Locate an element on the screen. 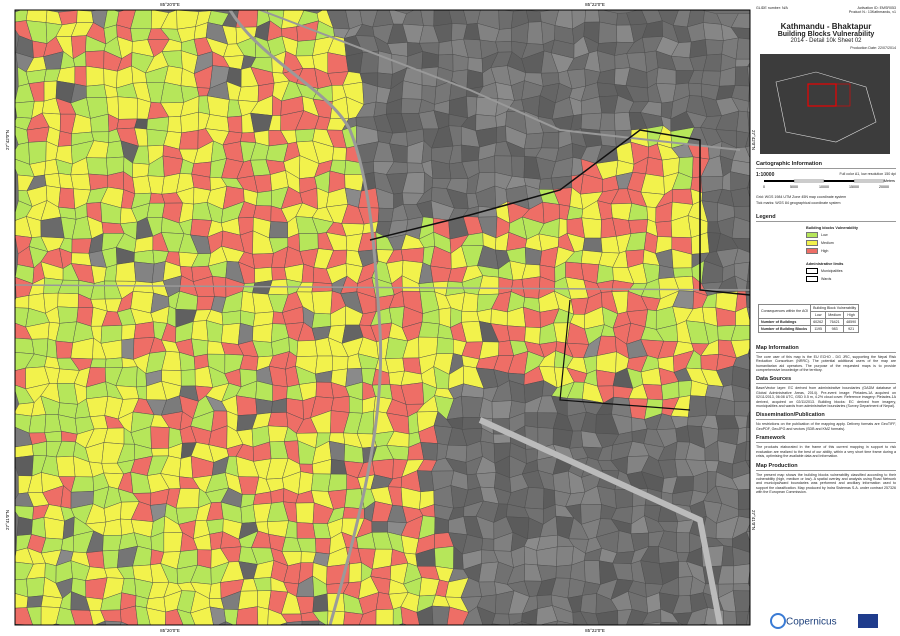 Image resolution: width=900 pixels, height=636 pixels. logo: Copernicus is located at coordinates (811, 622).